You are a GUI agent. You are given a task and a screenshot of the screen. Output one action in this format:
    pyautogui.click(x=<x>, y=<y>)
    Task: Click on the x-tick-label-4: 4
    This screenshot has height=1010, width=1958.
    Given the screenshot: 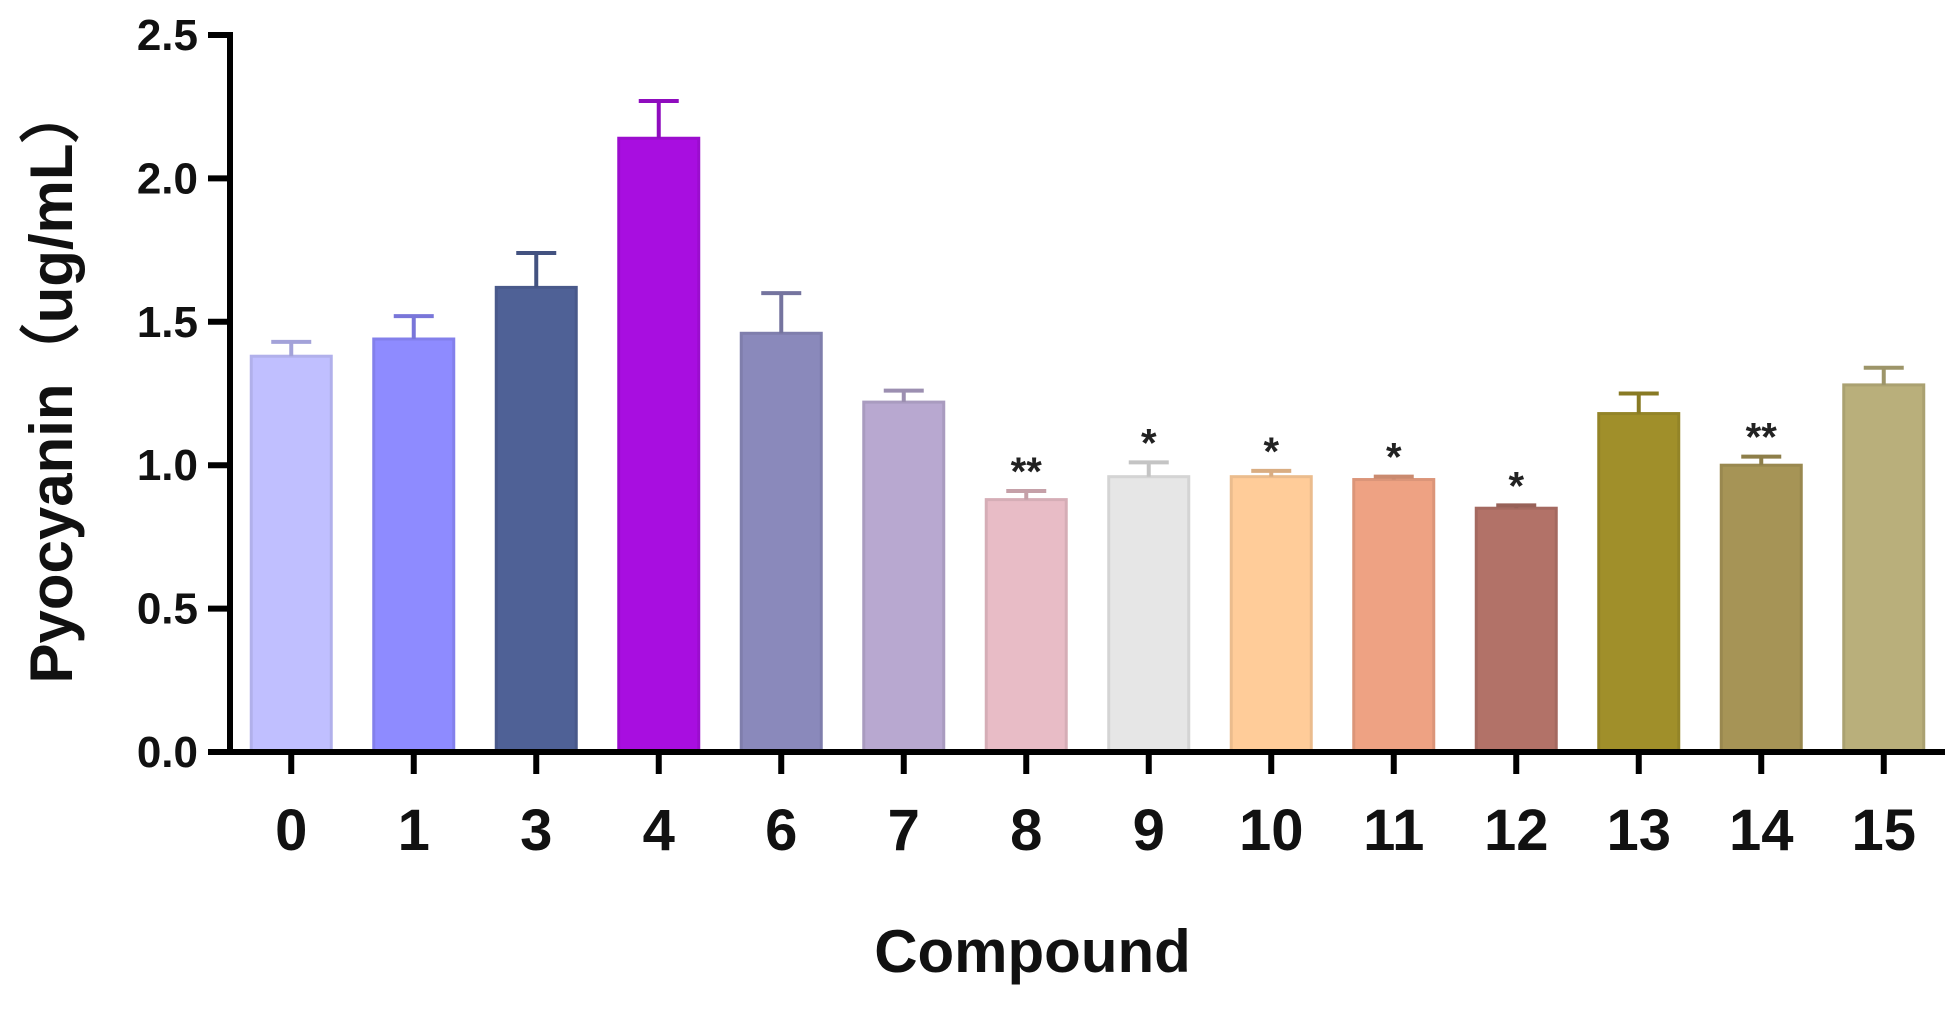 What is the action you would take?
    pyautogui.click(x=659, y=830)
    